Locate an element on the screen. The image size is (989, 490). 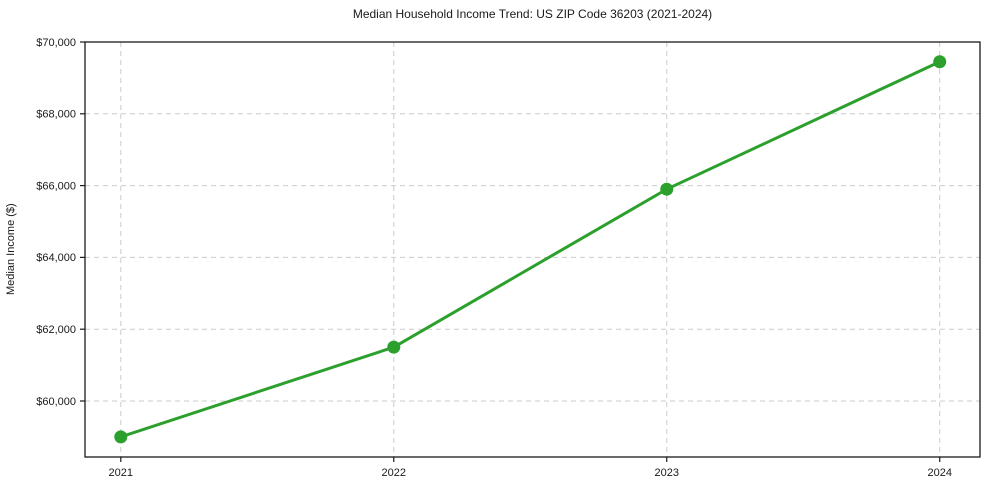
x-tick-label: 2022 is located at coordinates (394, 473).